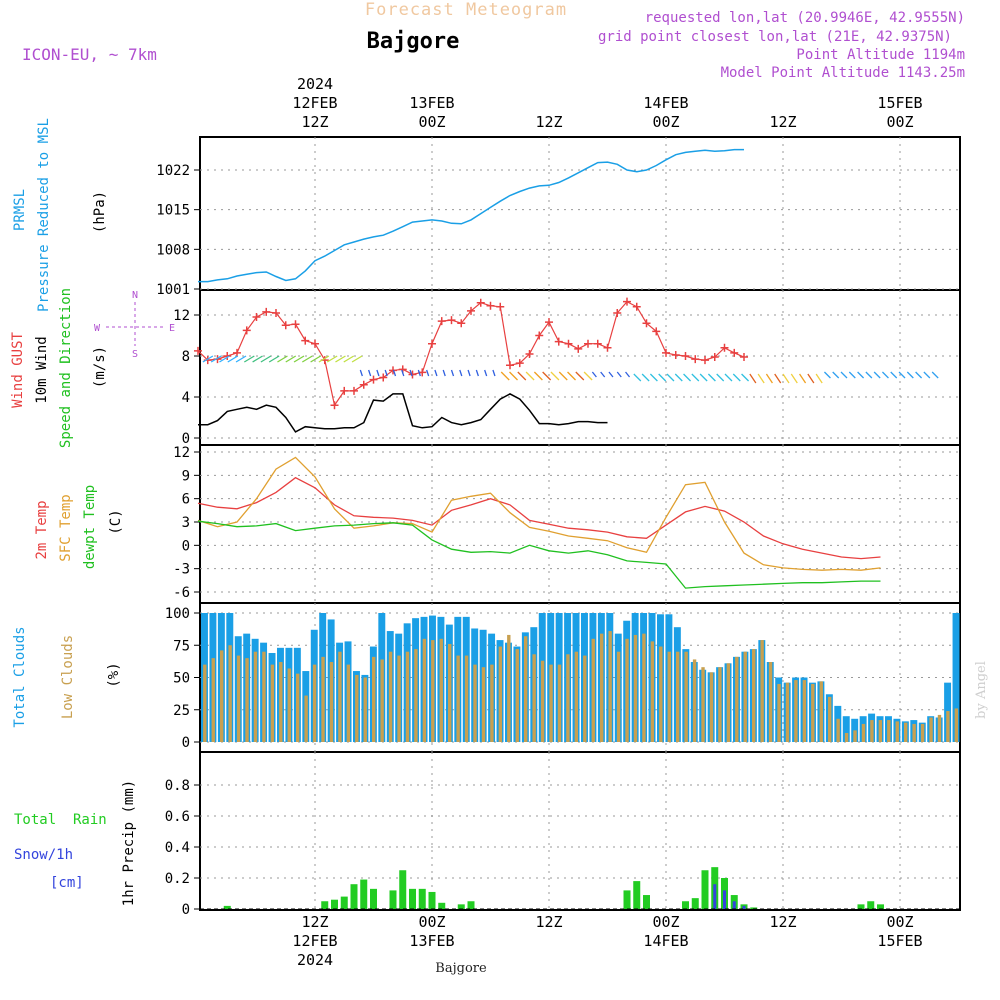 The width and height of the screenshot is (1000, 1000). Describe the element at coordinates (20, 210) in the screenshot. I see `pressure-label-1: PRMSL` at that location.